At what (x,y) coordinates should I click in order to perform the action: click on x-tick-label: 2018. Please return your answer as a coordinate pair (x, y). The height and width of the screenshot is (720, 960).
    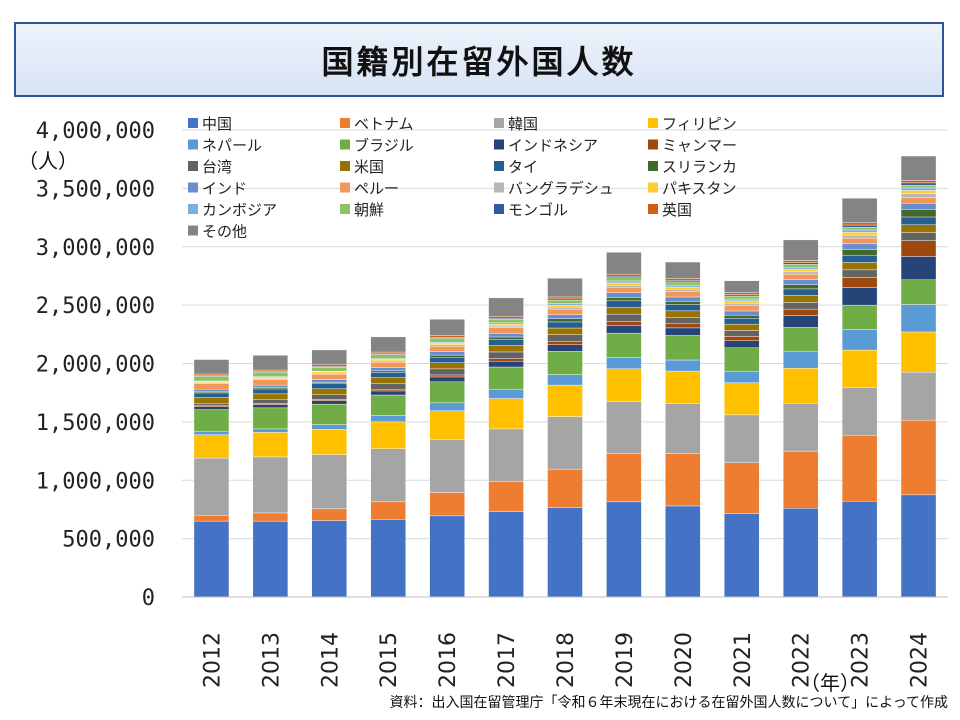
    Looking at the image, I should click on (566, 660).